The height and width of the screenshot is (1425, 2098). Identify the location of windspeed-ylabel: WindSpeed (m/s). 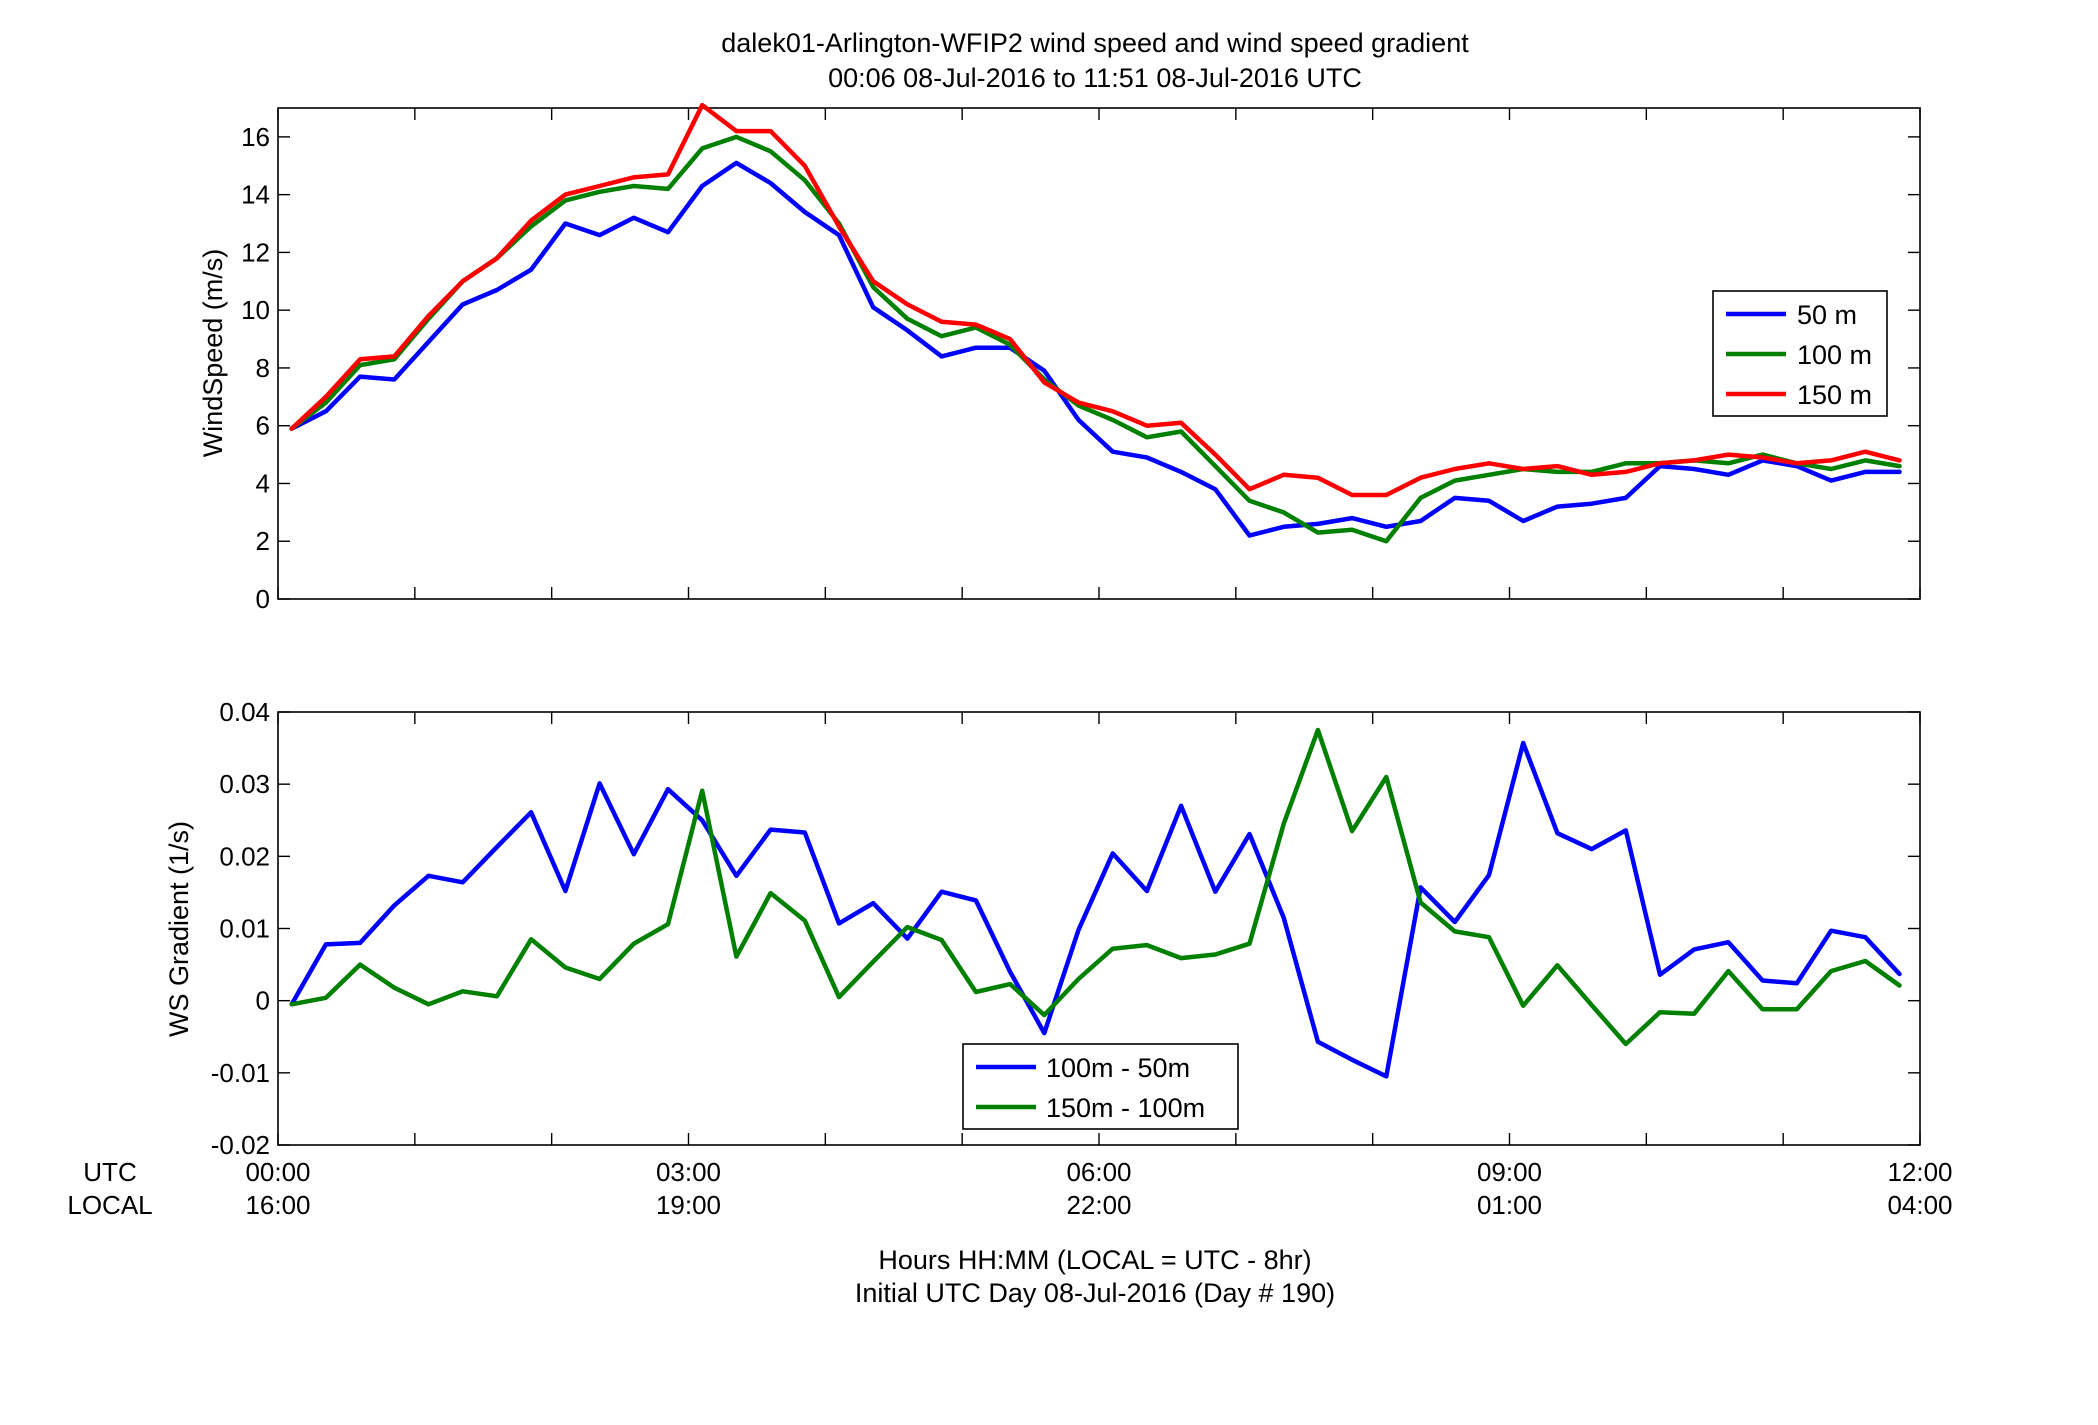
(213, 353).